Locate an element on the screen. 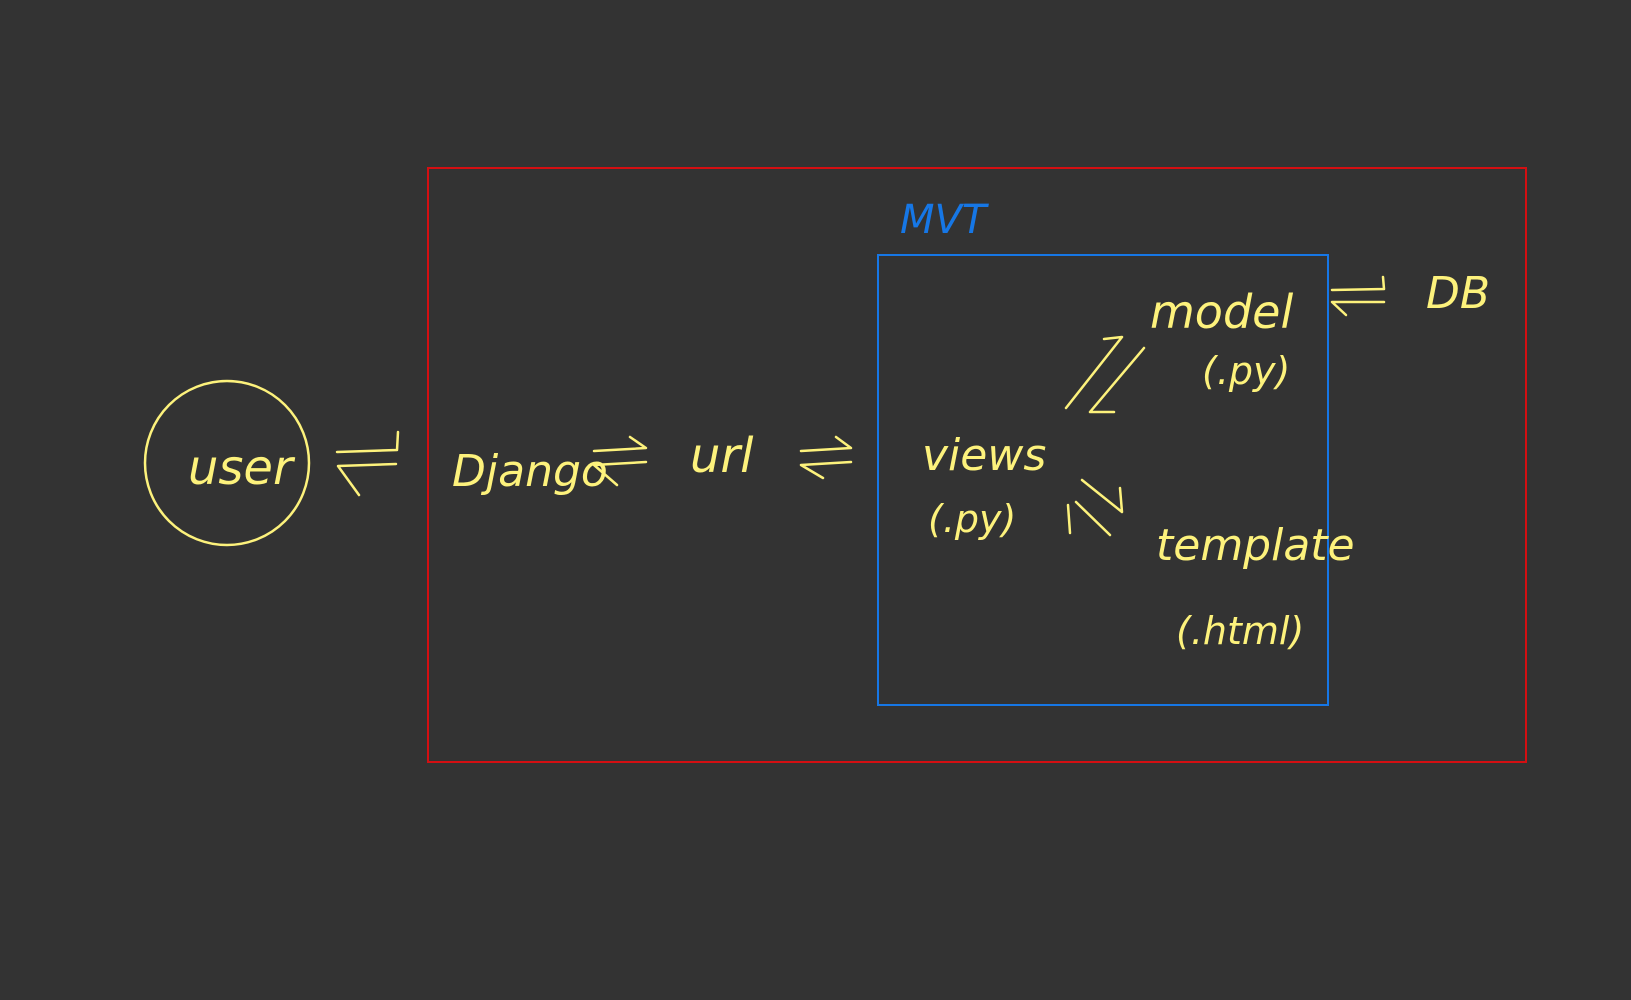 The width and height of the screenshot is (1631, 1000). model-ext-label: (.py) is located at coordinates (1246, 371).